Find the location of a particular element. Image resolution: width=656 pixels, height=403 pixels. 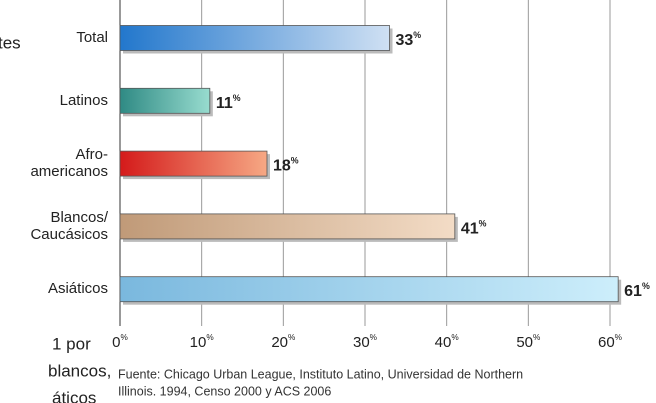

category-label: Latinos is located at coordinates (84, 100).